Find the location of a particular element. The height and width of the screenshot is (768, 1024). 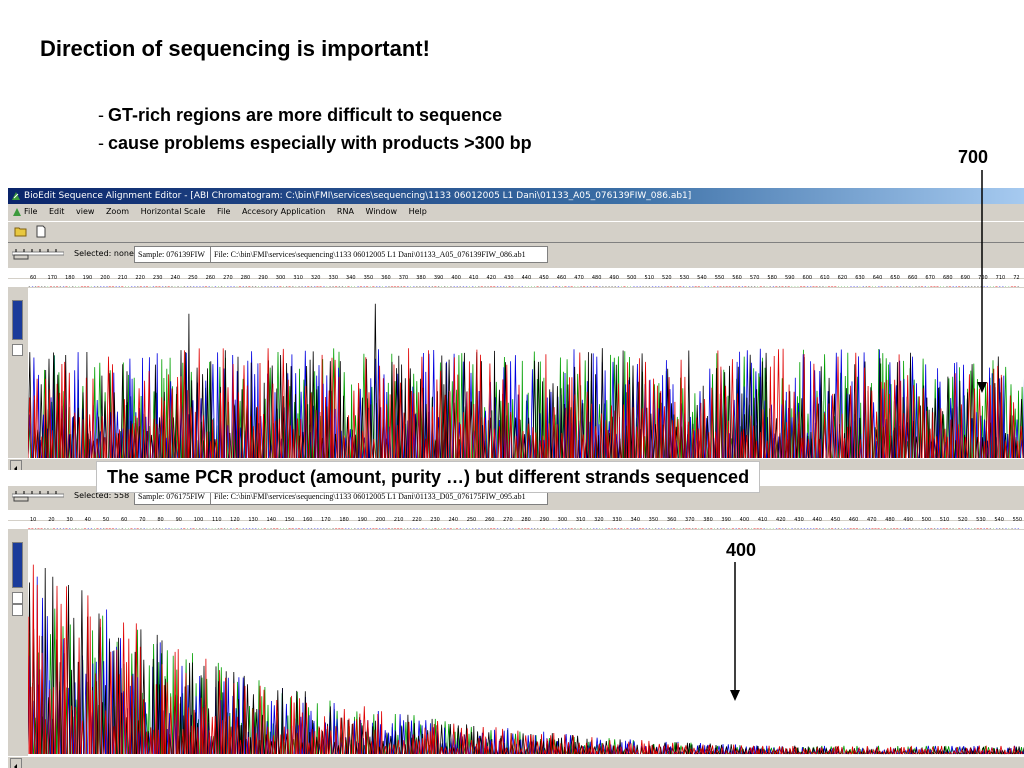

ruler-label: 530 is located at coordinates (981, 520).